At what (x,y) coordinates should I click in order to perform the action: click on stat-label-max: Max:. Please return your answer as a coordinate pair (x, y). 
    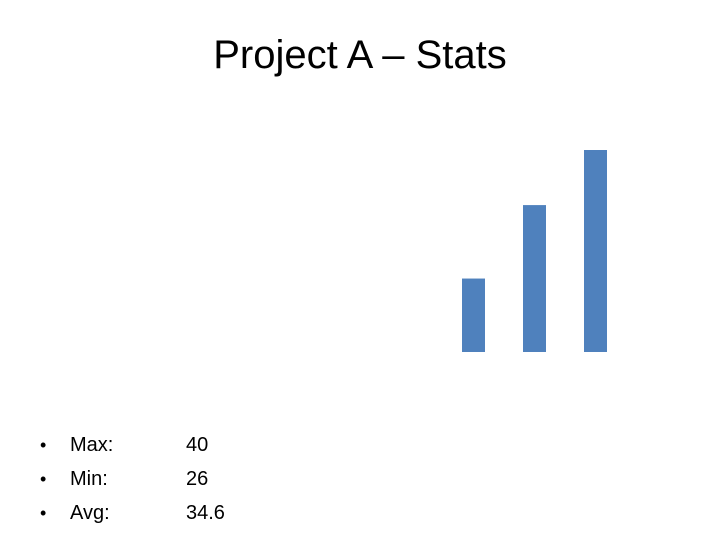
    Looking at the image, I should click on (92, 445).